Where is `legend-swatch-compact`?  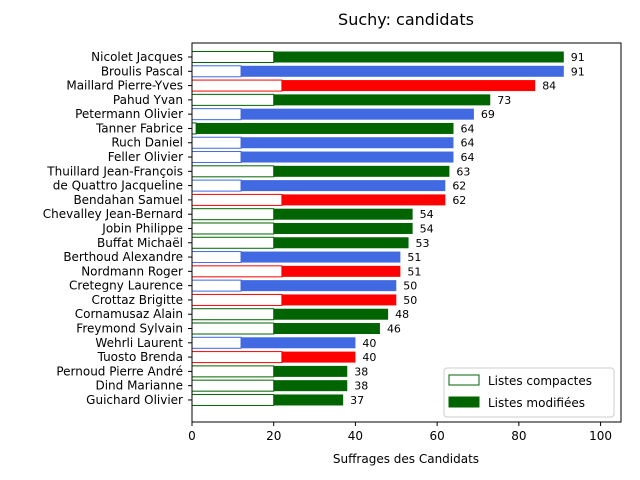
legend-swatch-compact is located at coordinates (464, 380).